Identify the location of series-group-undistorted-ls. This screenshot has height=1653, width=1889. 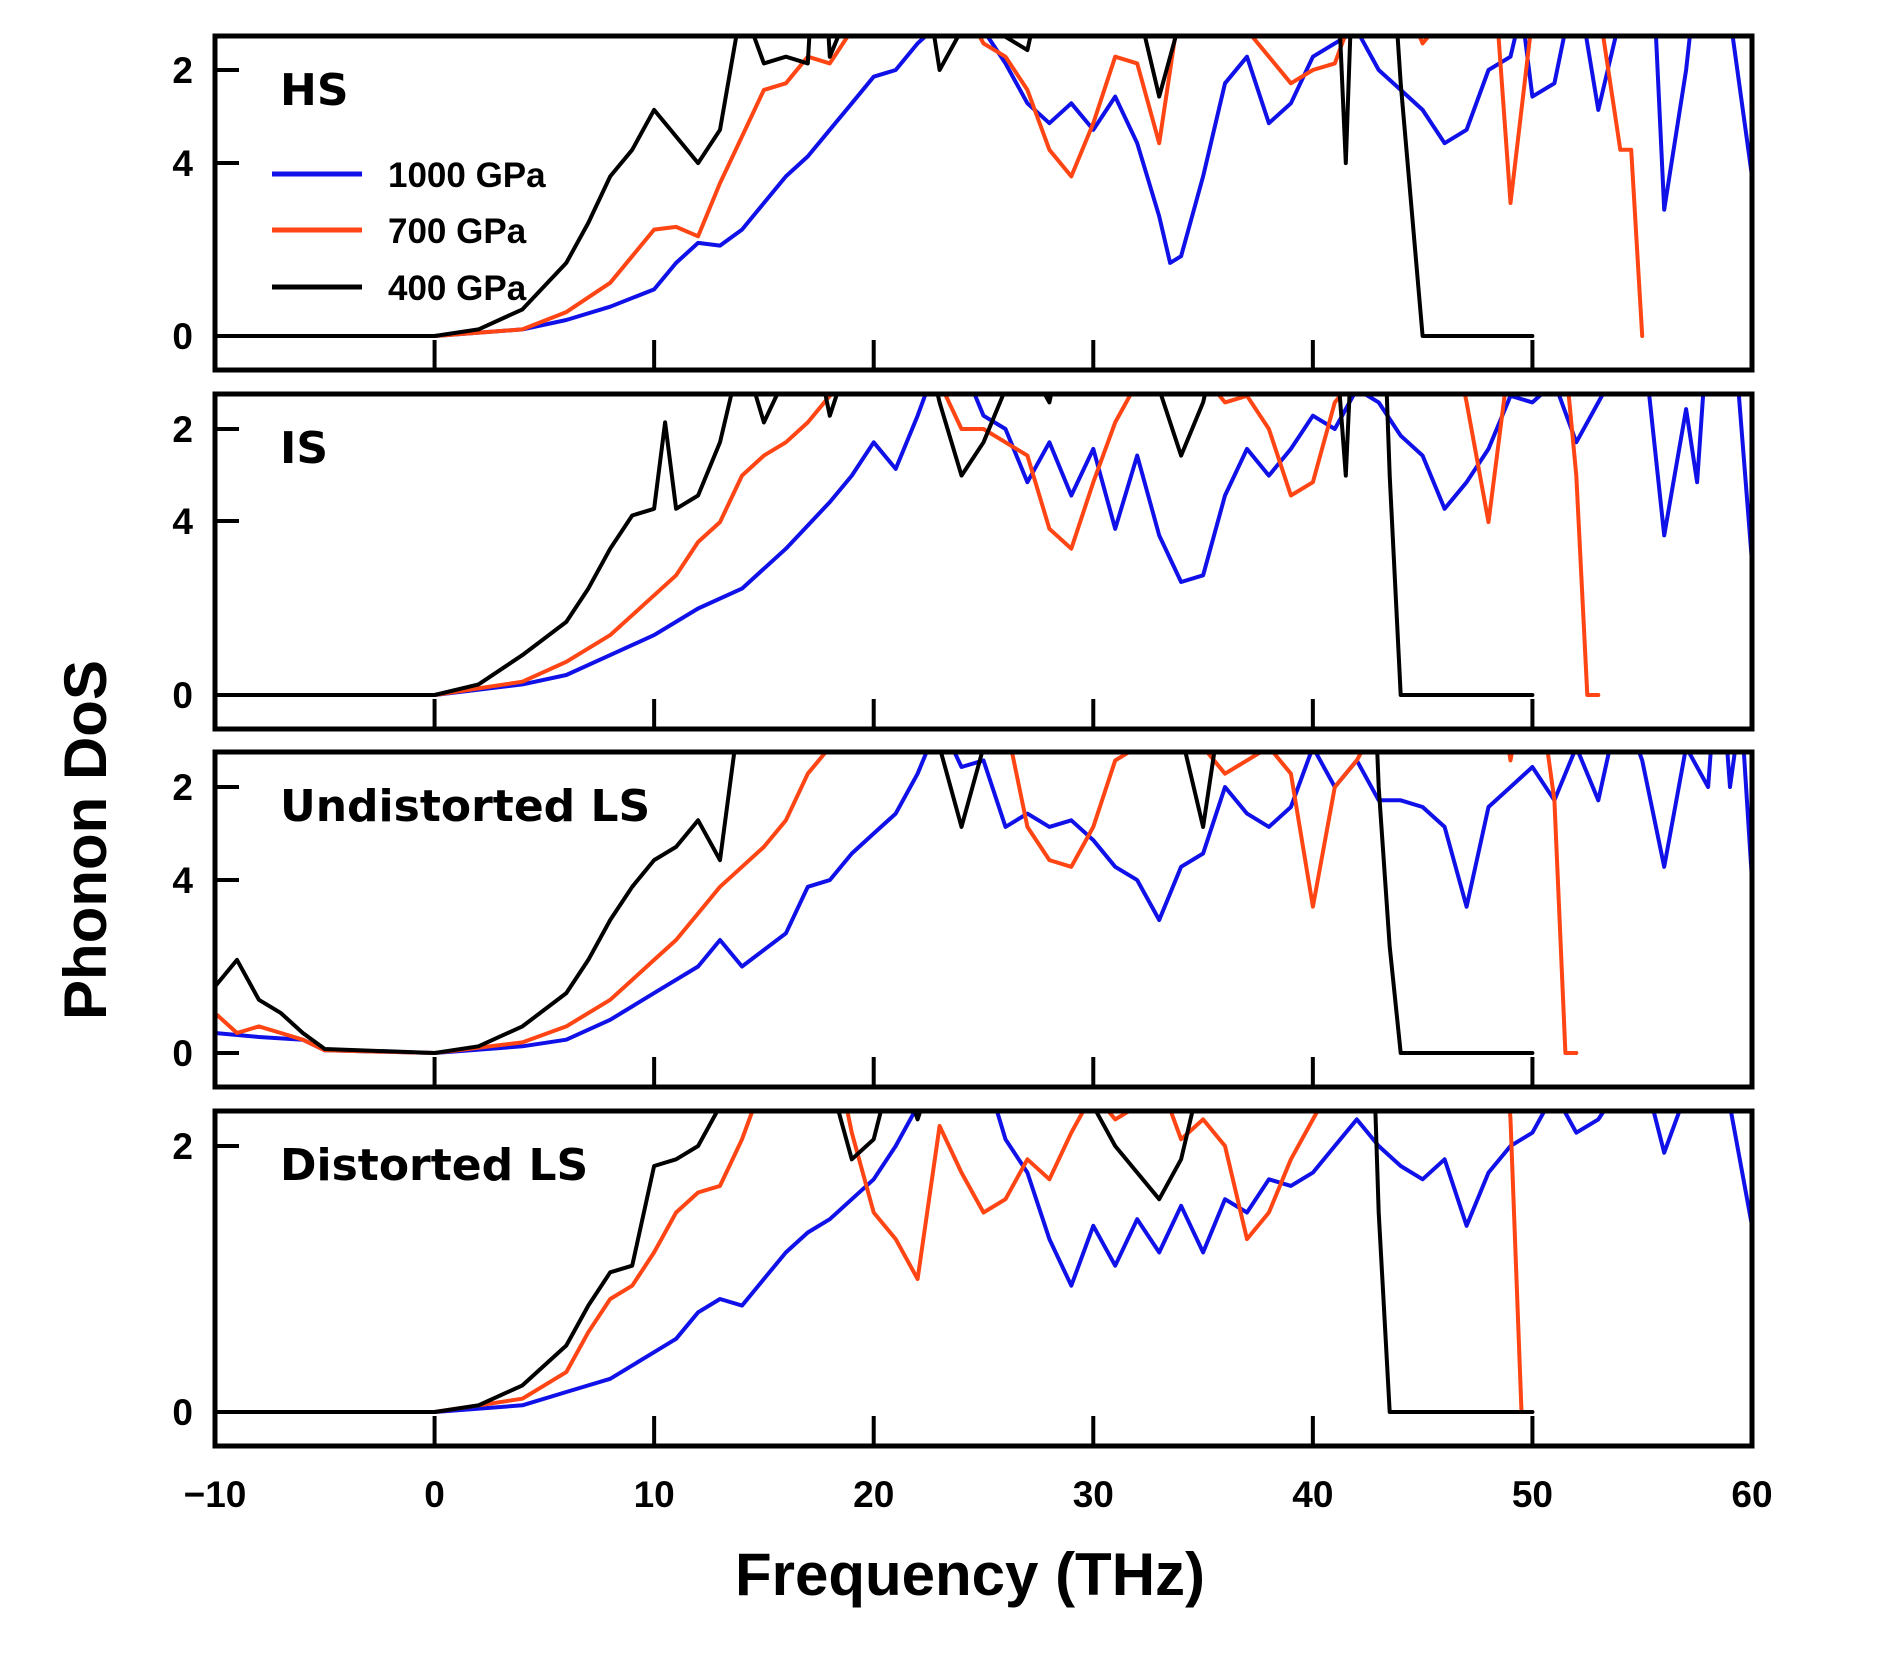
(983, 903).